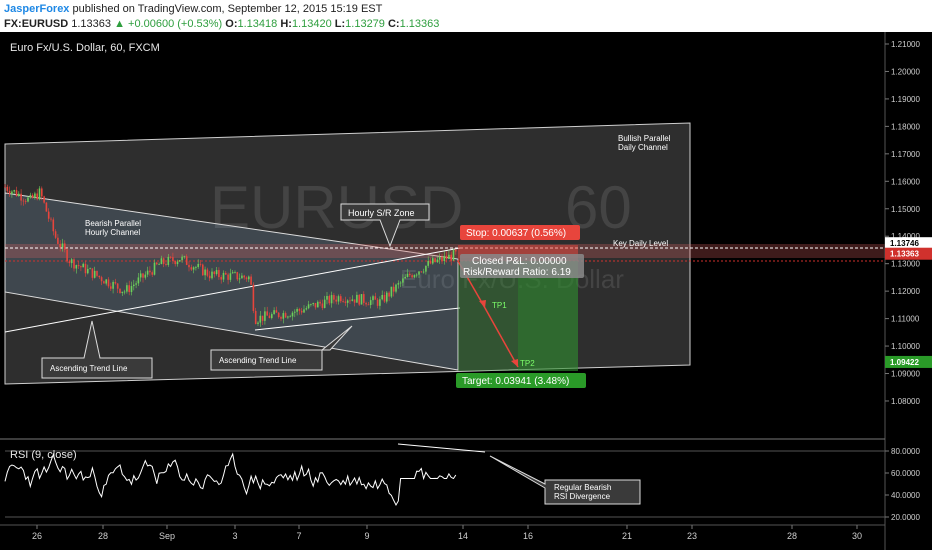  What do you see at coordinates (528, 536) in the screenshot?
I see `x-tick-label: 16` at bounding box center [528, 536].